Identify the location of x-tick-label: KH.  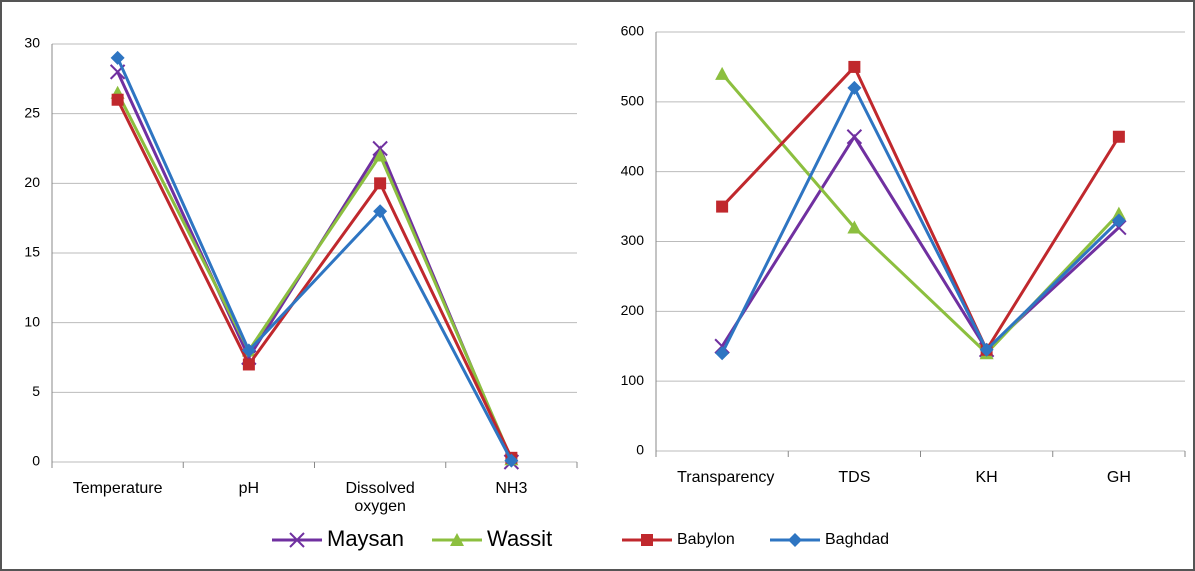
(986, 477).